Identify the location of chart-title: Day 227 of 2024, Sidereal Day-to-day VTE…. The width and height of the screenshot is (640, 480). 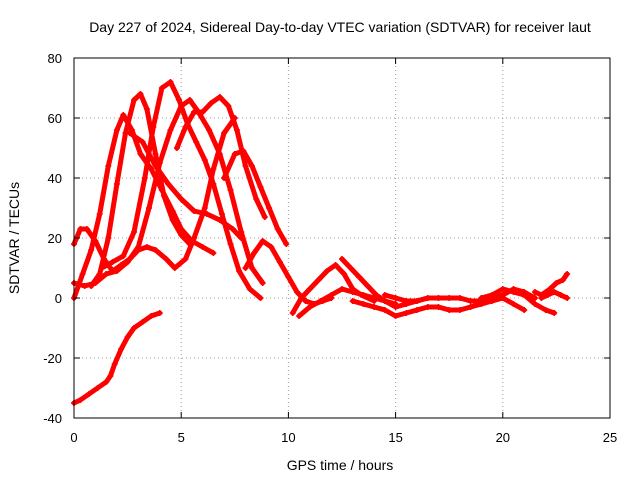
(340, 27).